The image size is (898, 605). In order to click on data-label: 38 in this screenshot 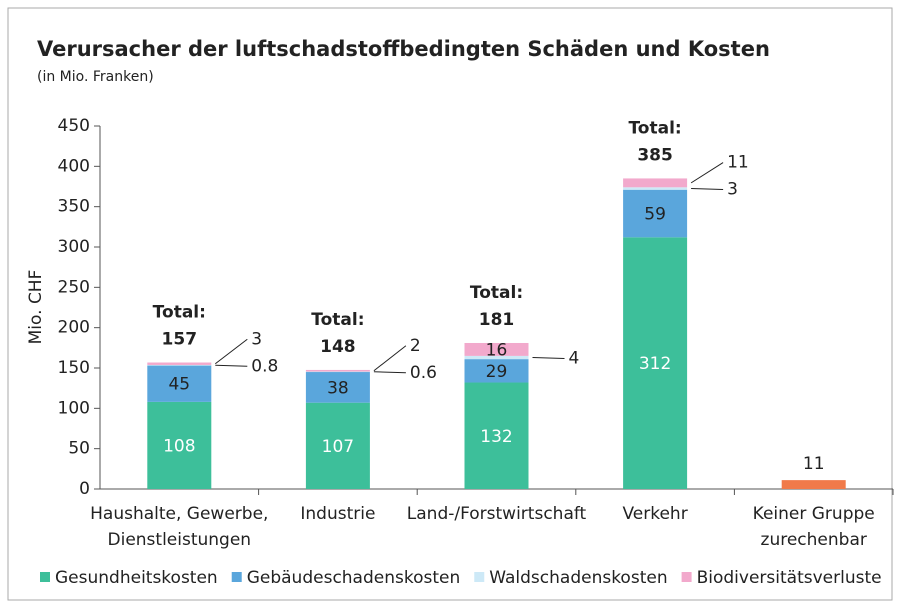, I will do `click(338, 388)`.